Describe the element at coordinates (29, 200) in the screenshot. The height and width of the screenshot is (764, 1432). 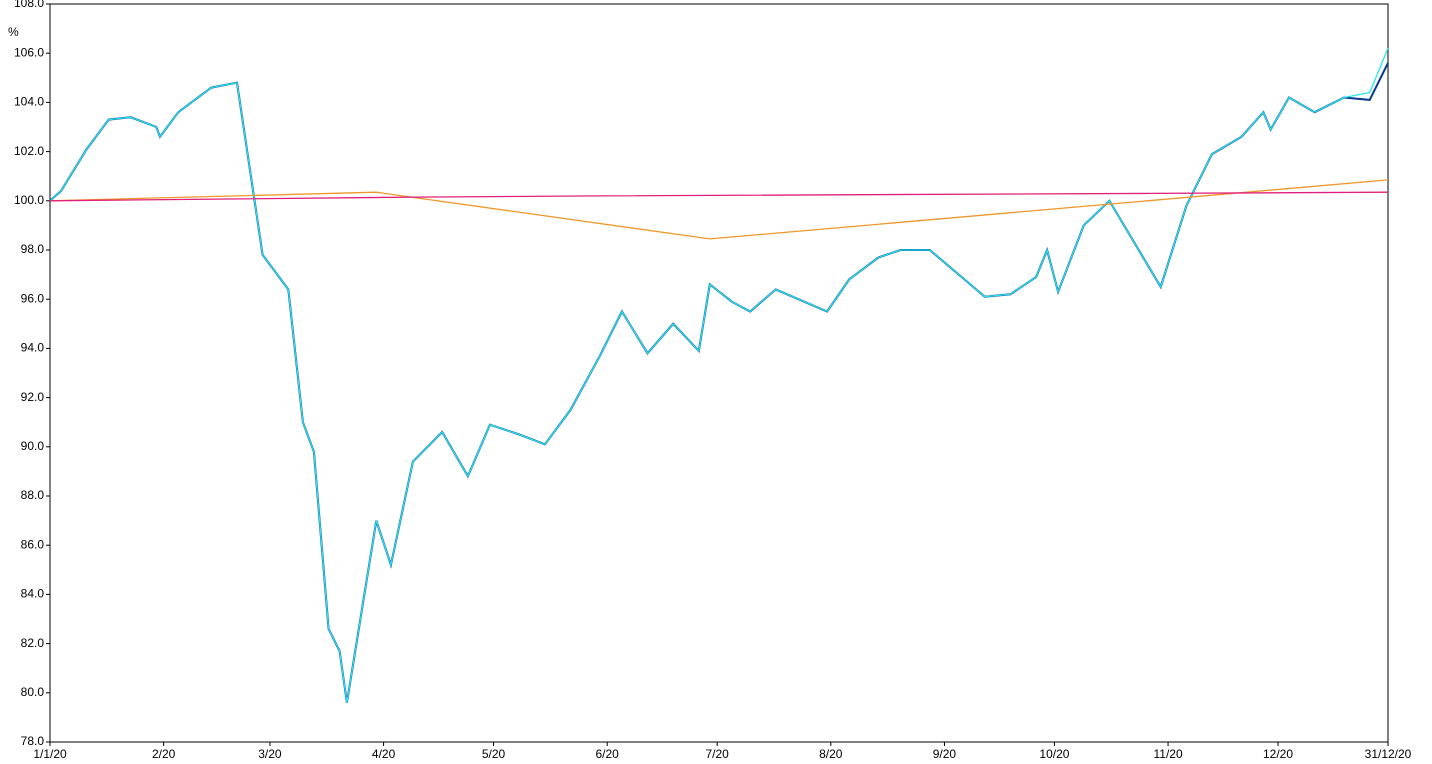
I see `y-tick-label: 100.0` at that location.